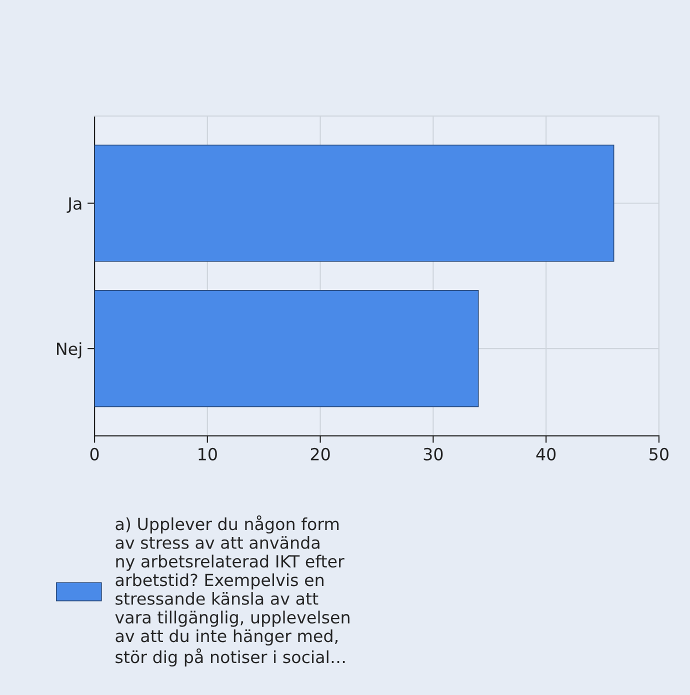  What do you see at coordinates (320, 454) in the screenshot?
I see `x-tick-label: 20` at bounding box center [320, 454].